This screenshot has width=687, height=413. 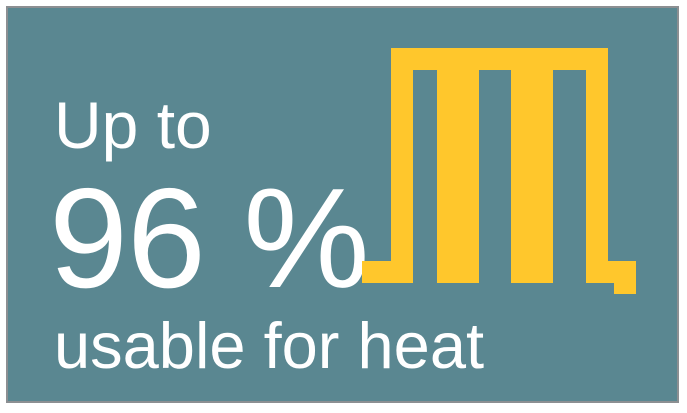 I want to click on headline-prefix: Up to, so click(x=133, y=125).